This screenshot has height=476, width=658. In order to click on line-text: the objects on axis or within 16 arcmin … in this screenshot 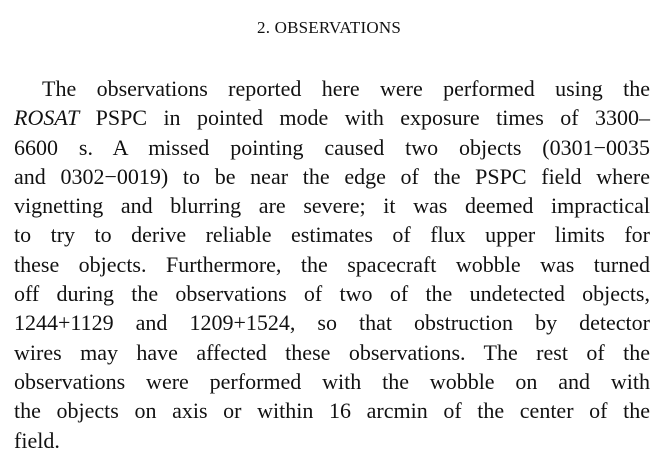, I will do `click(332, 411)`.